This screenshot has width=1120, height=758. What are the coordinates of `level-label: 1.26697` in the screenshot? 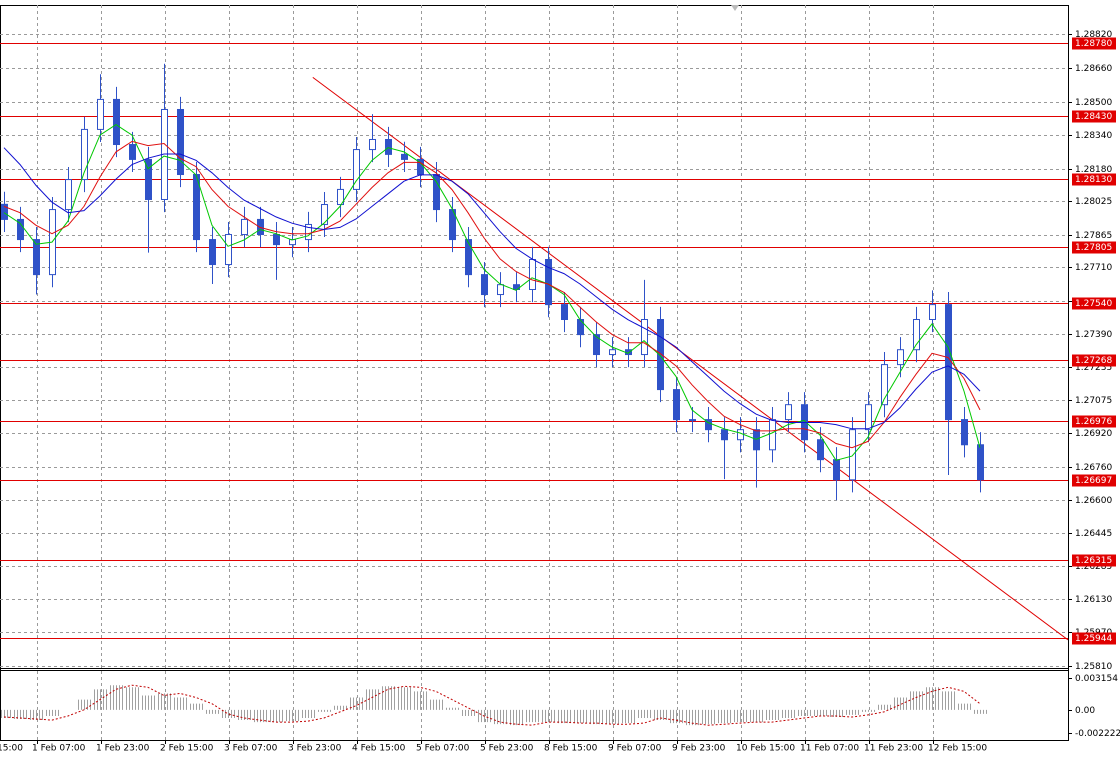 It's located at (1093, 481).